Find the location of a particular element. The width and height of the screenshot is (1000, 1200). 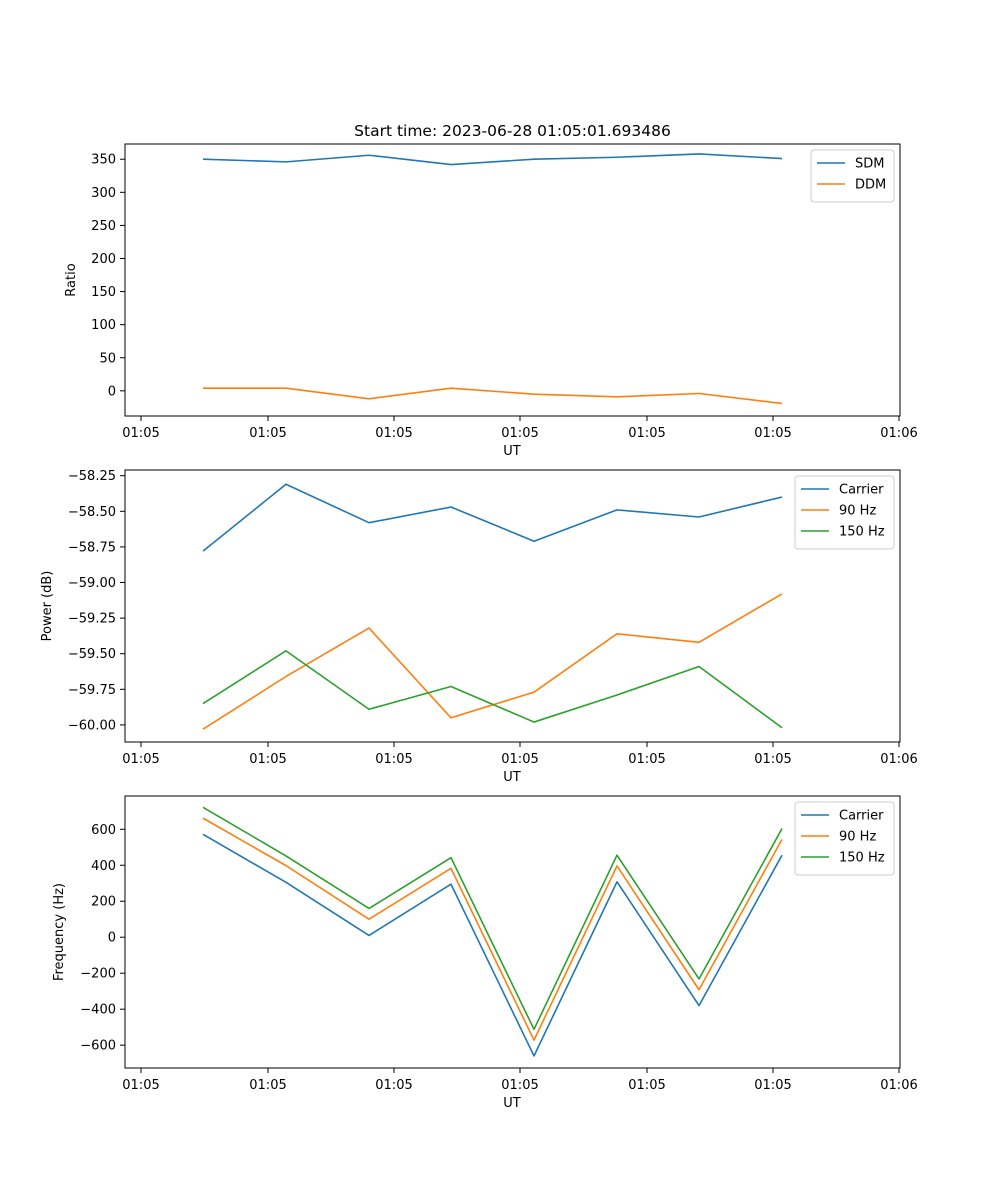

y-axis-label: Power (dB) is located at coordinates (47, 606).